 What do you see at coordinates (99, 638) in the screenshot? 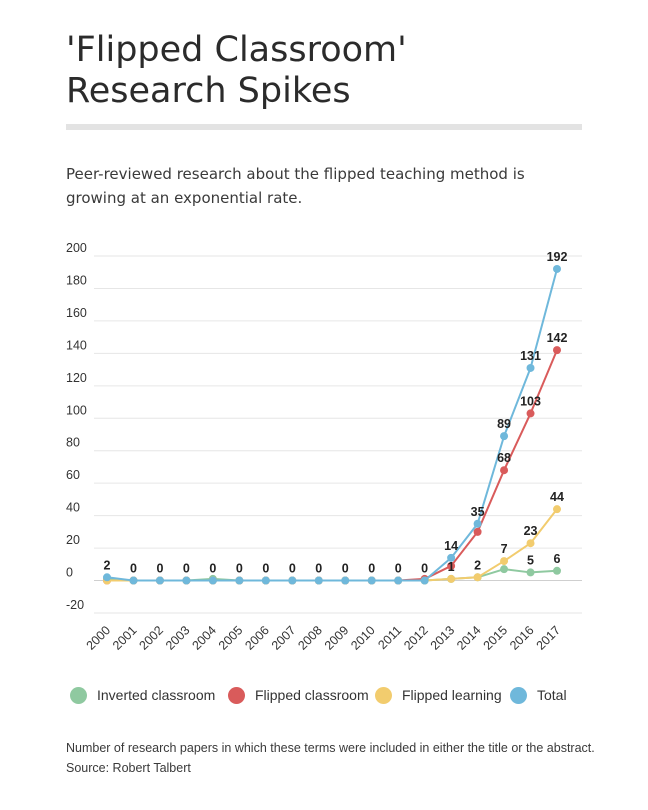
I see `x-tick-label: 2000` at bounding box center [99, 638].